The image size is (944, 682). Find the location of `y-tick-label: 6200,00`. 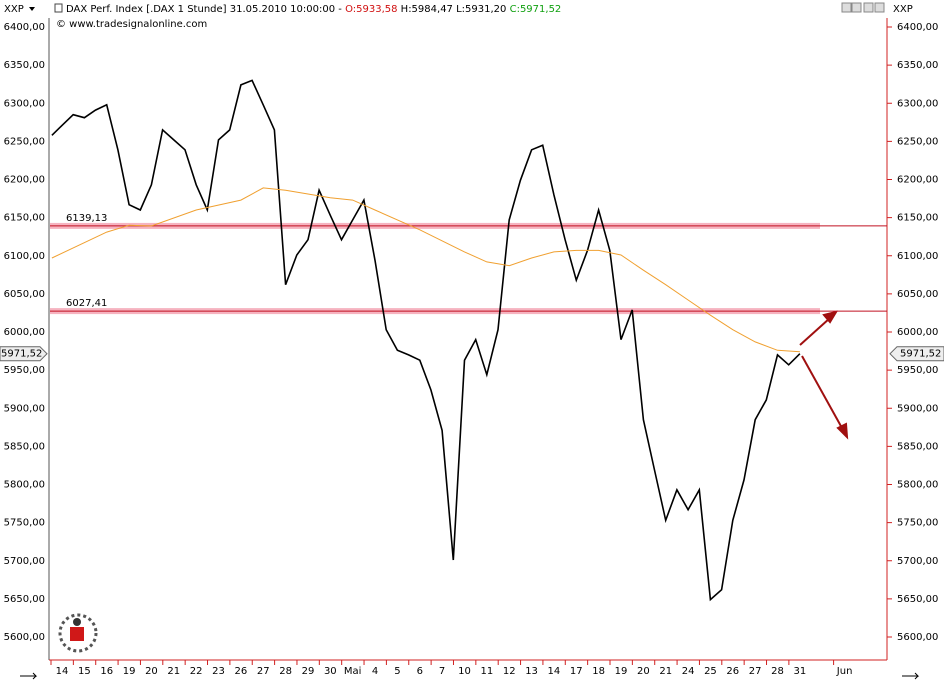

y-tick-label: 6200,00 is located at coordinates (24, 180).